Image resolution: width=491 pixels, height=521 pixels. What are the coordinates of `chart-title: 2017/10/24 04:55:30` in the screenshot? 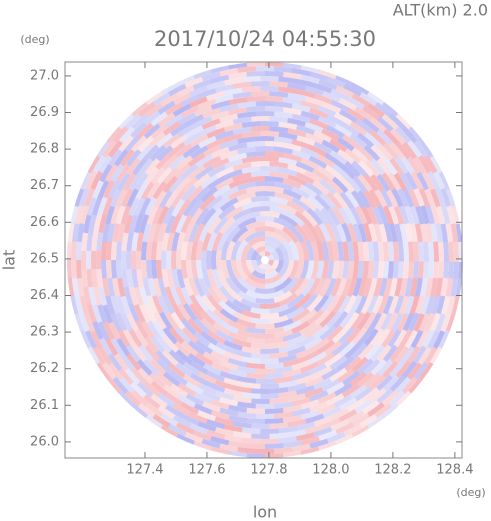 It's located at (265, 39).